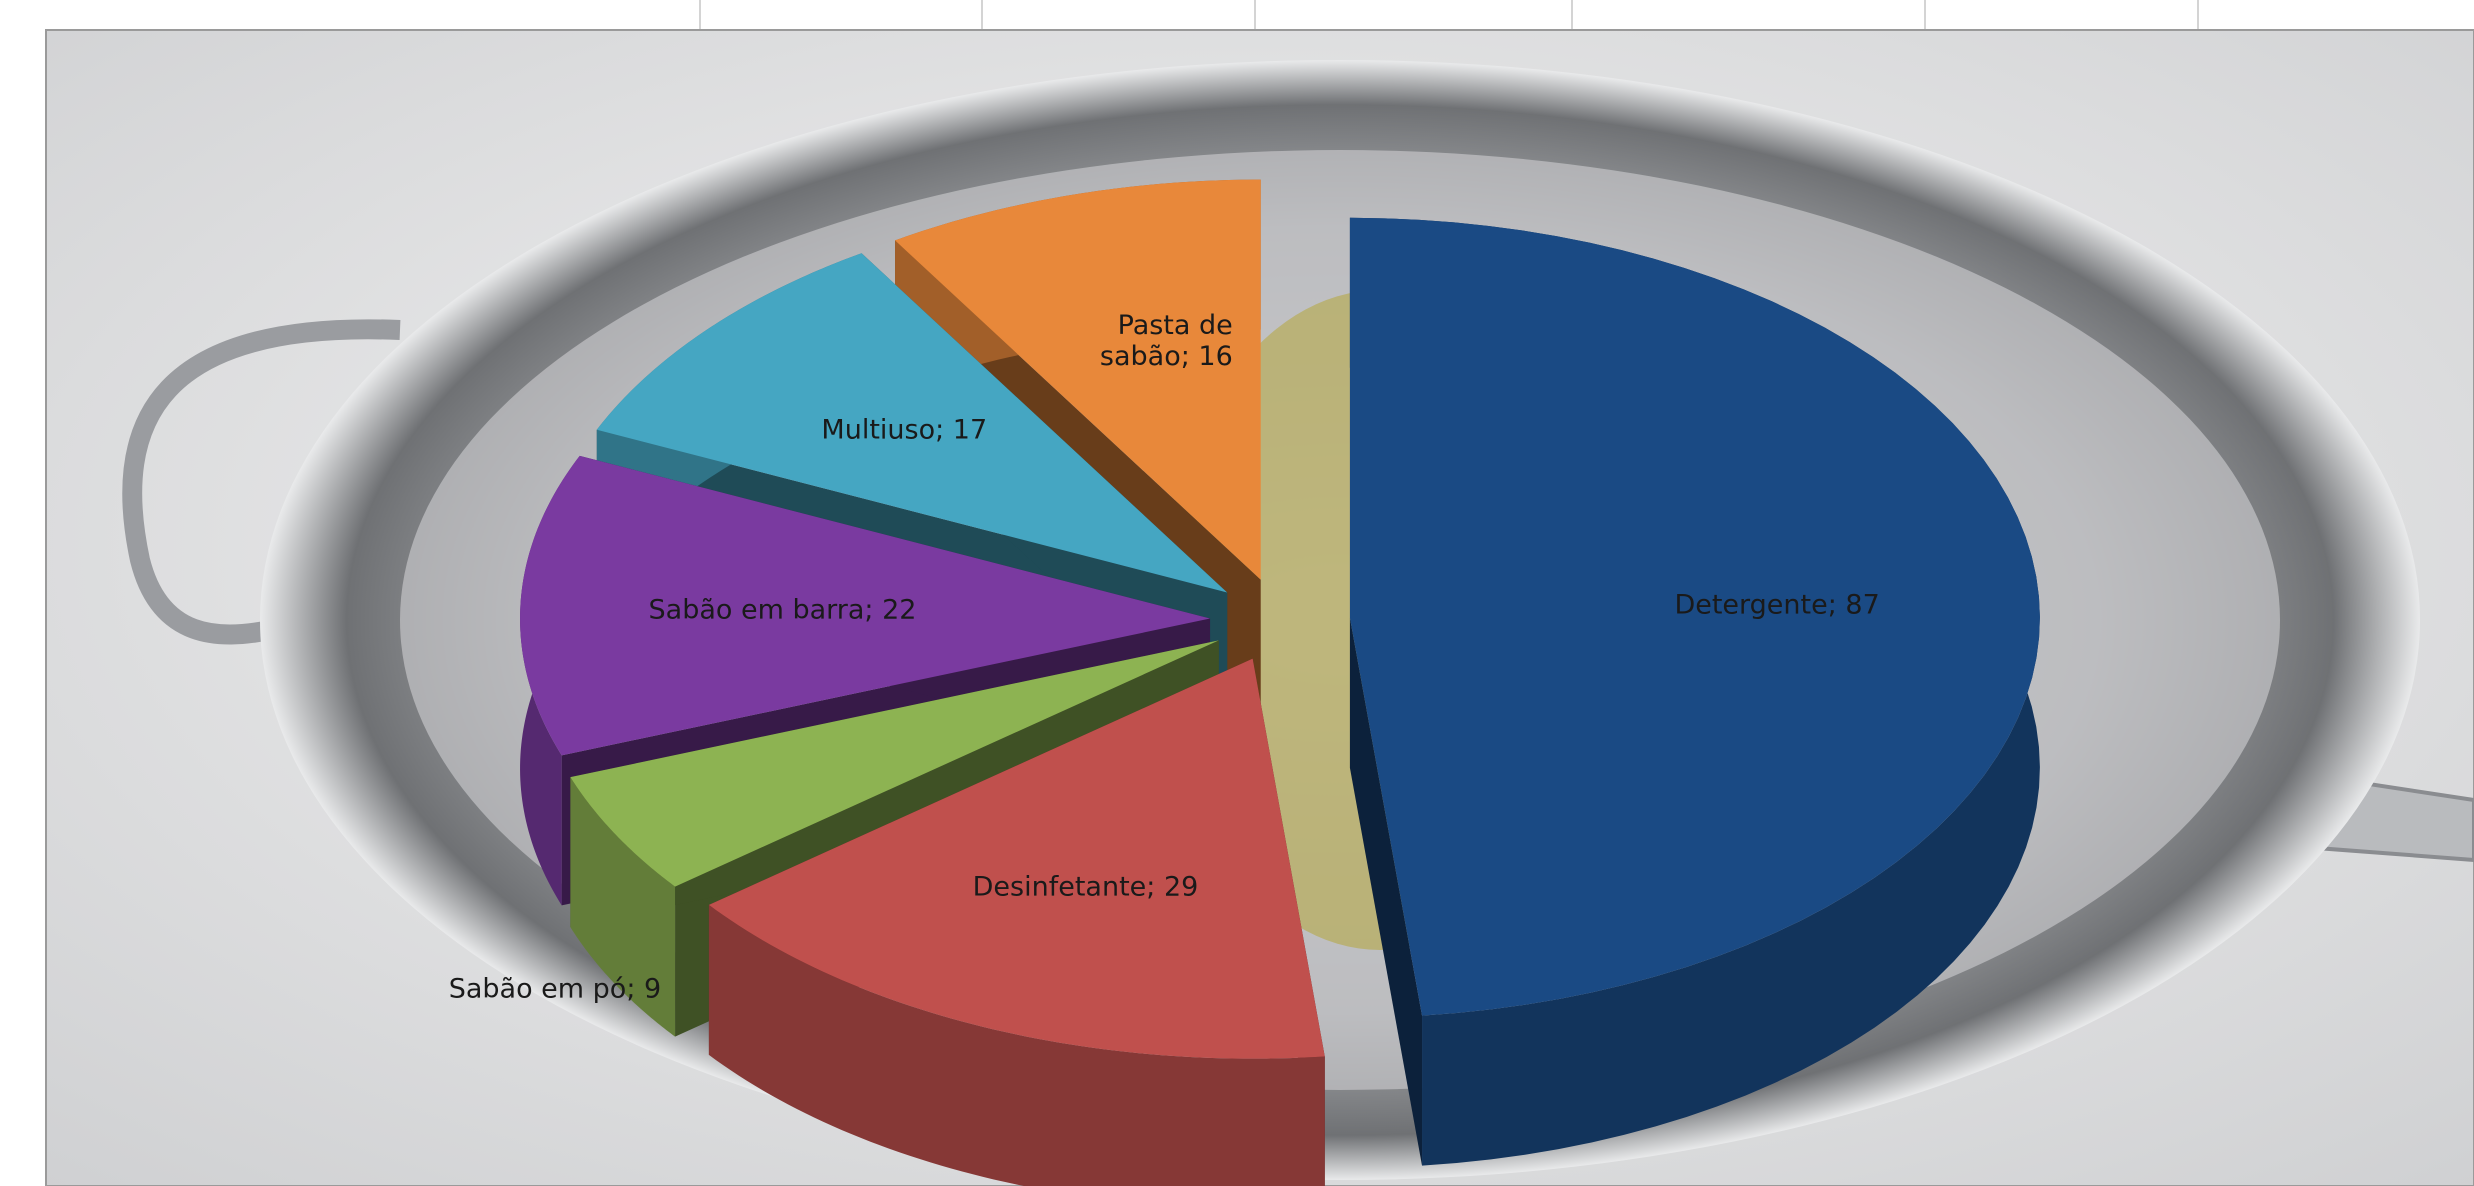 The image size is (2474, 1186). Describe the element at coordinates (261, 482) in the screenshot. I see `pan-handle-loop` at that location.